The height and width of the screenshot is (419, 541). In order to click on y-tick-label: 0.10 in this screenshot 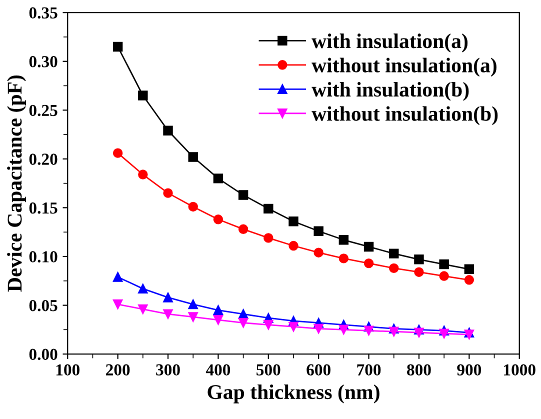, I will do `click(43, 257)`.